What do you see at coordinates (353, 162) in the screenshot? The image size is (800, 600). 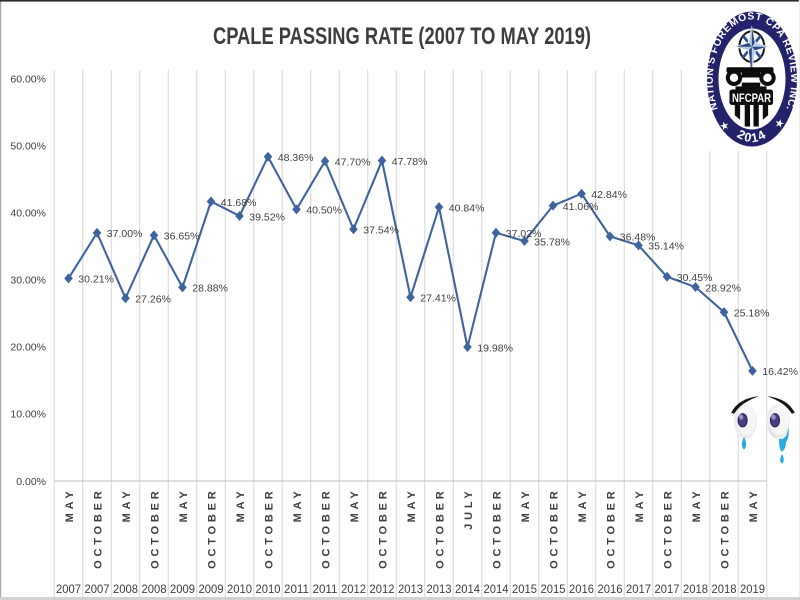 I see `svg-text: 47.70%` at bounding box center [353, 162].